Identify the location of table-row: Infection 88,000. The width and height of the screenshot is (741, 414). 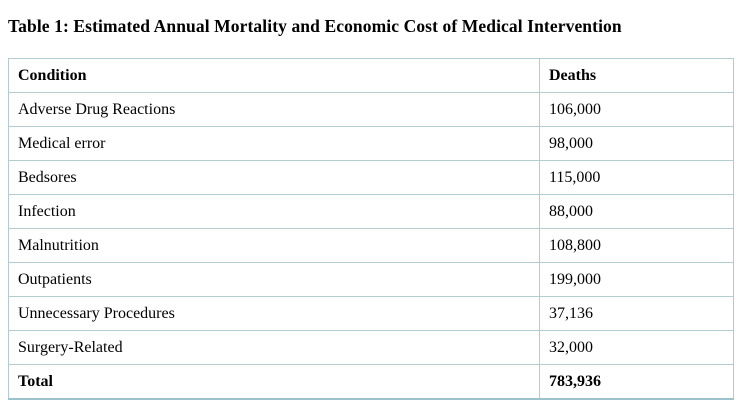
(371, 211).